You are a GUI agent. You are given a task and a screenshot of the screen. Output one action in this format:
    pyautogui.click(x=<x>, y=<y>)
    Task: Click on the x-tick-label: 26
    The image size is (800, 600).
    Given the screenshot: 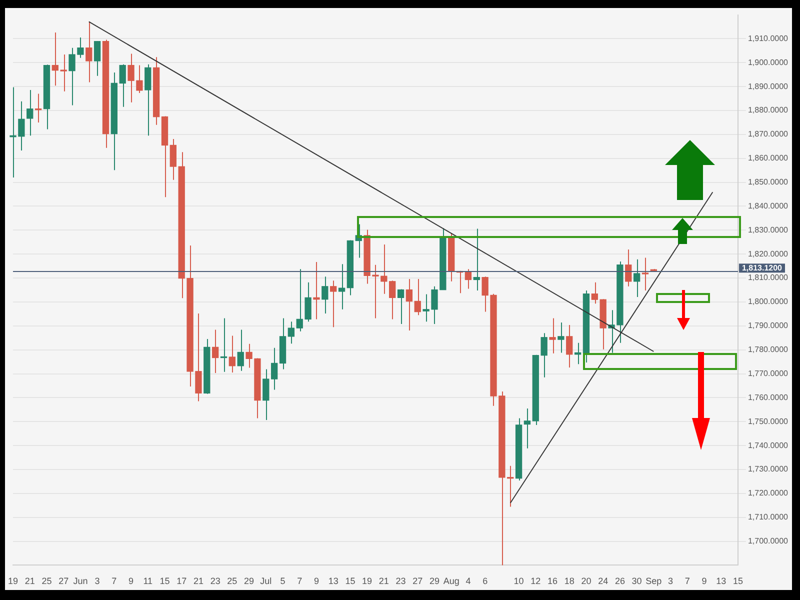 What is the action you would take?
    pyautogui.click(x=619, y=581)
    